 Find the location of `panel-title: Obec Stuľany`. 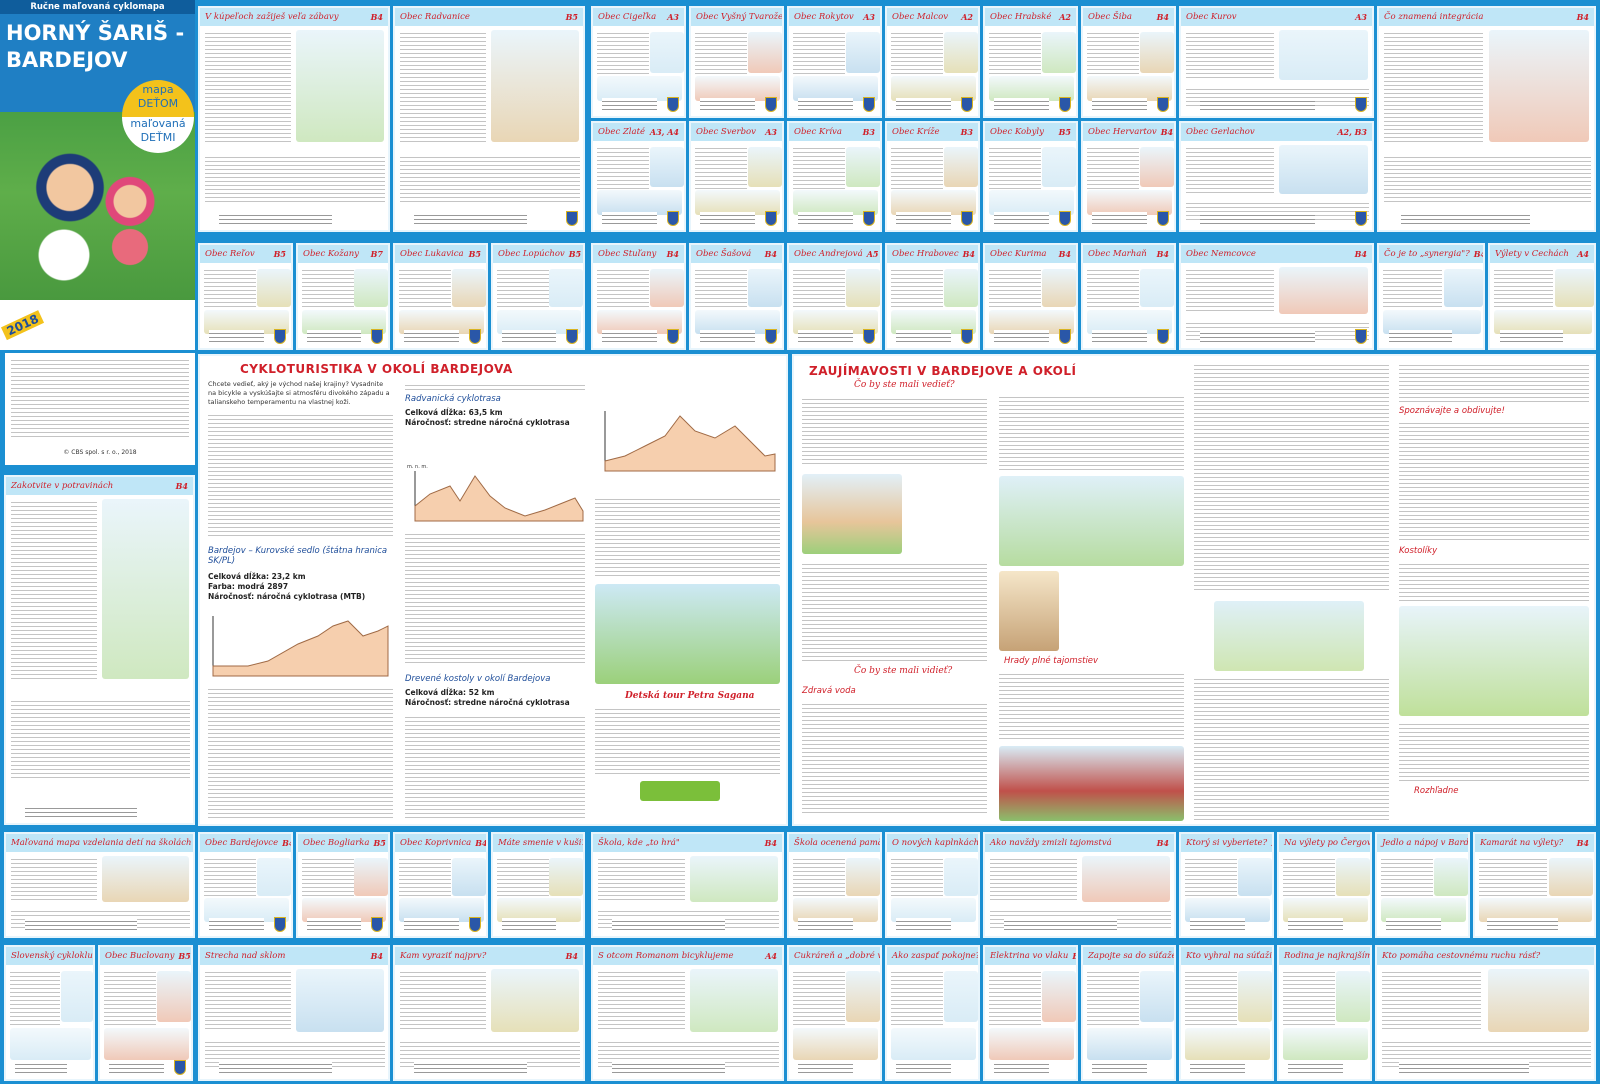

panel-title: Obec Stuľany is located at coordinates (627, 254).